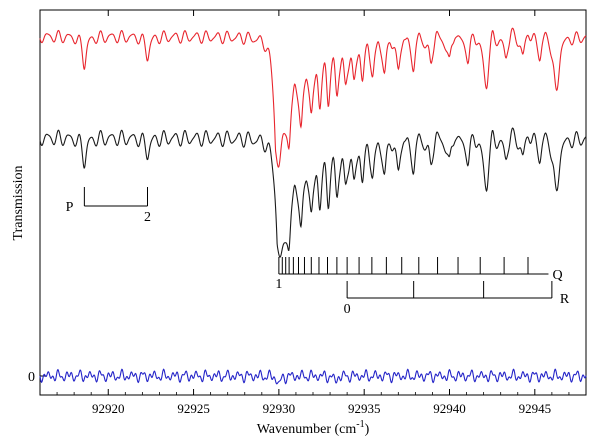 The height and width of the screenshot is (441, 600). I want to click on r-branch-start-label: 0, so click(347, 309).